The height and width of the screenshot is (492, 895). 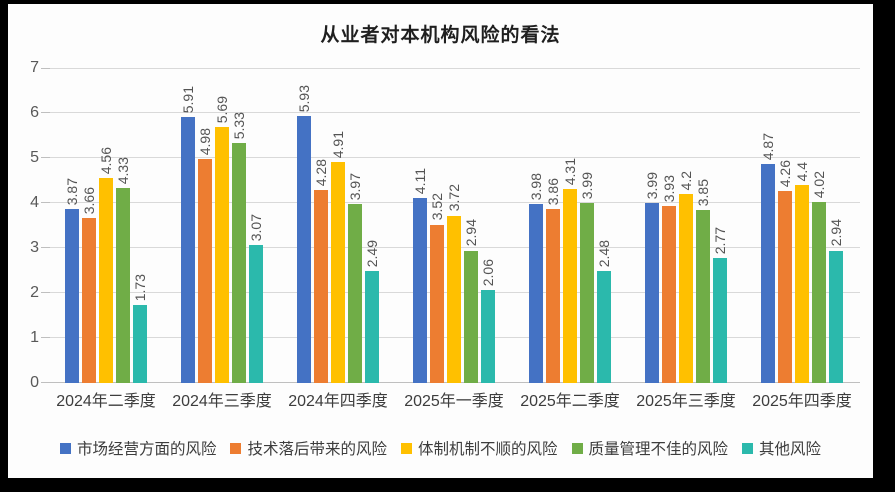 I want to click on bar-column: 3.86, so click(x=553, y=225).